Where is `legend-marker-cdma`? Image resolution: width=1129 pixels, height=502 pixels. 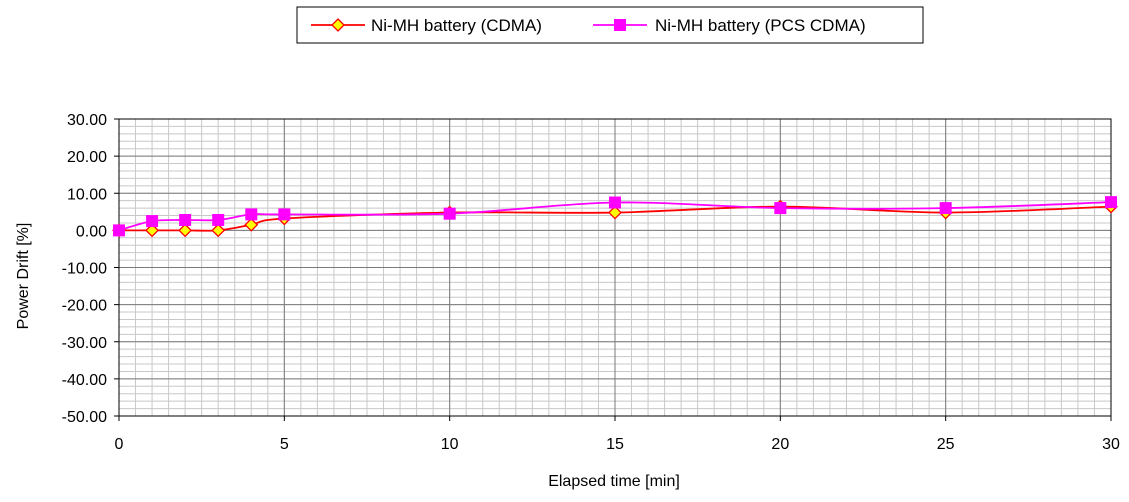
legend-marker-cdma is located at coordinates (338, 25).